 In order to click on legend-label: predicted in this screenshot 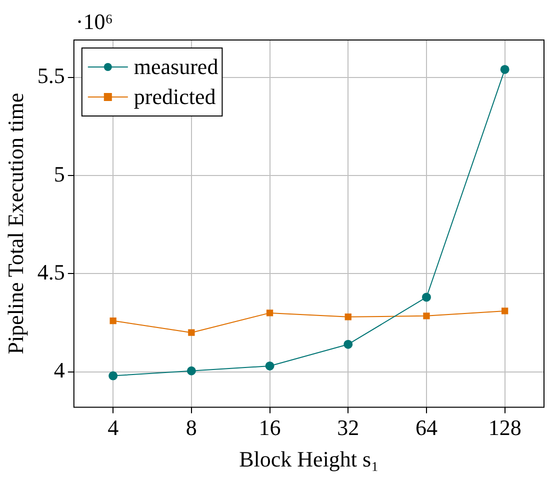, I will do `click(175, 96)`.